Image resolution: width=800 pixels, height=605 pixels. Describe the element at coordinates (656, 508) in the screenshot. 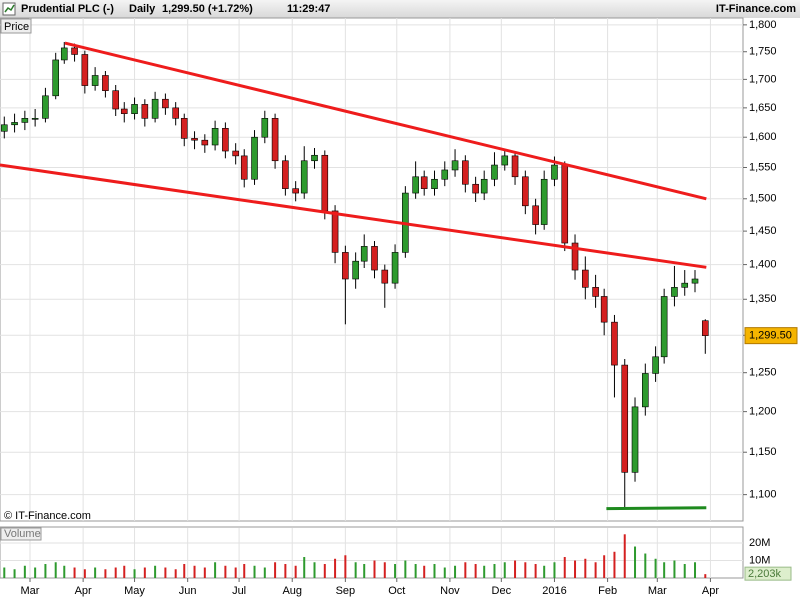

I see `trendline` at that location.